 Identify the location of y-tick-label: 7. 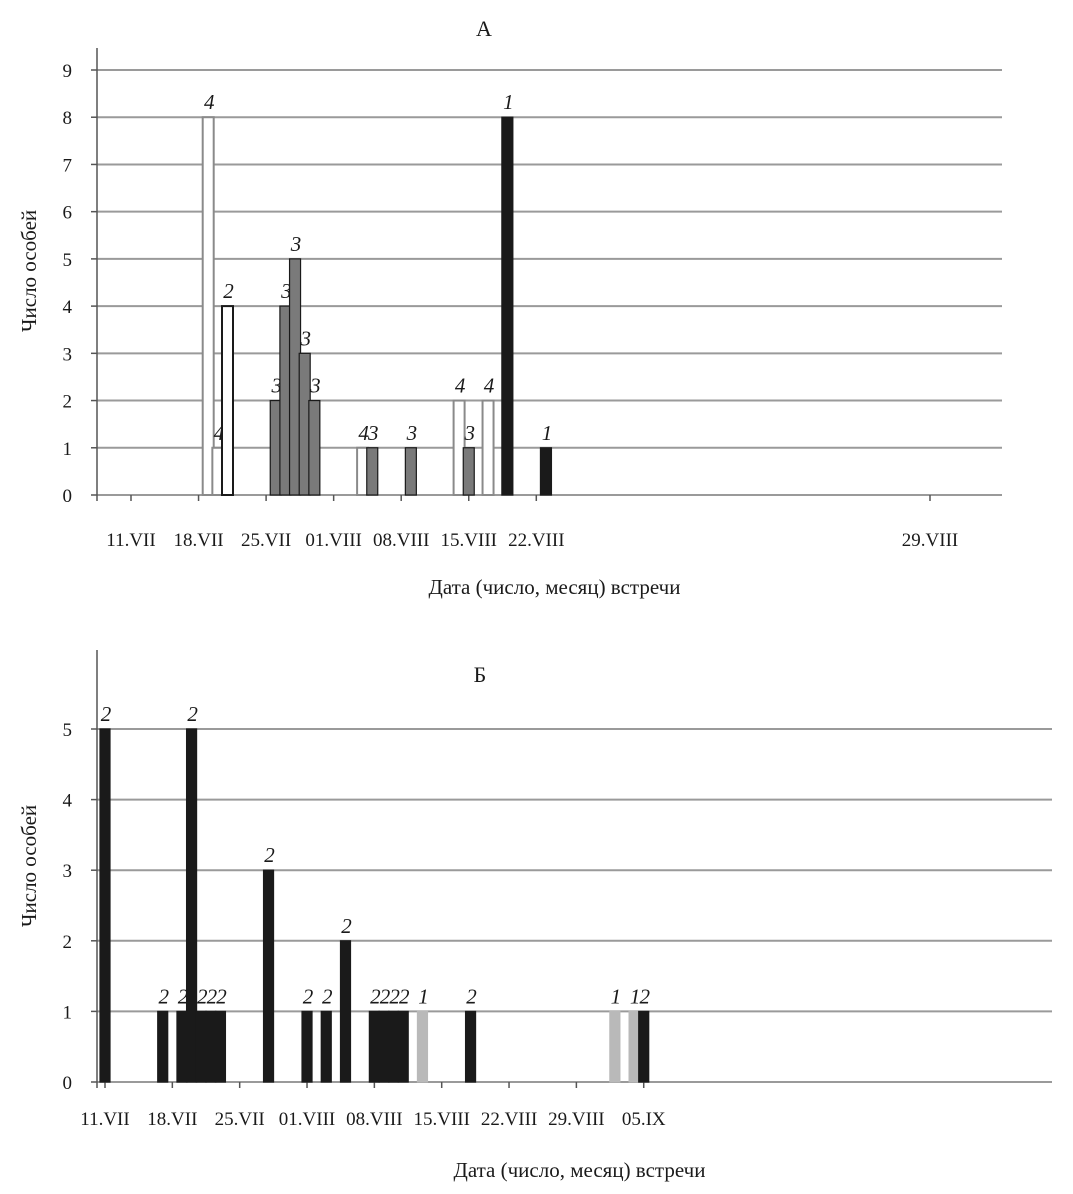
(68, 165).